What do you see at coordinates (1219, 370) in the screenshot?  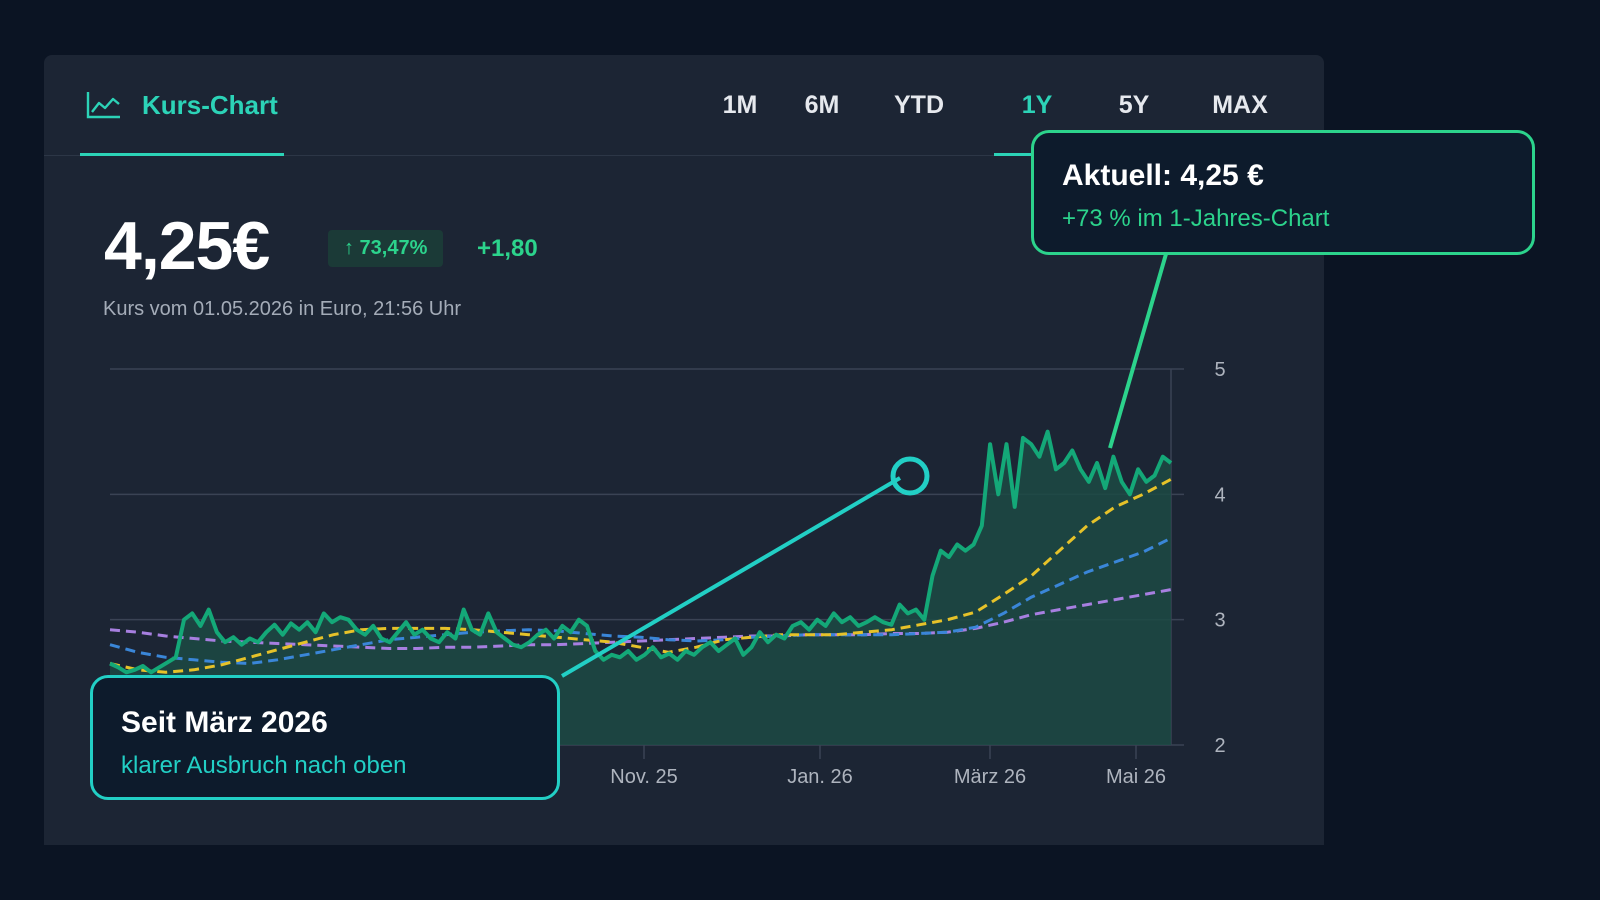 I see `y-tick-label: 5` at bounding box center [1219, 370].